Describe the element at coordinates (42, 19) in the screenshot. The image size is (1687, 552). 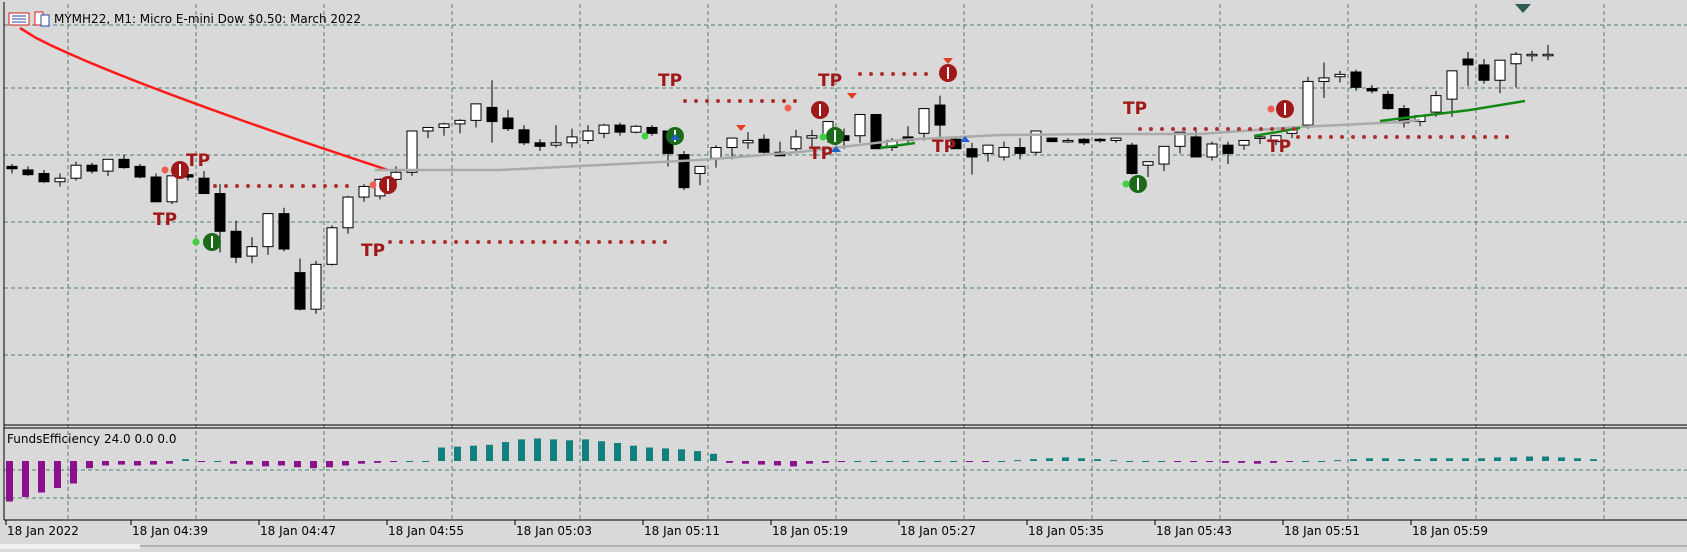
I see `trade-panel-icon` at that location.